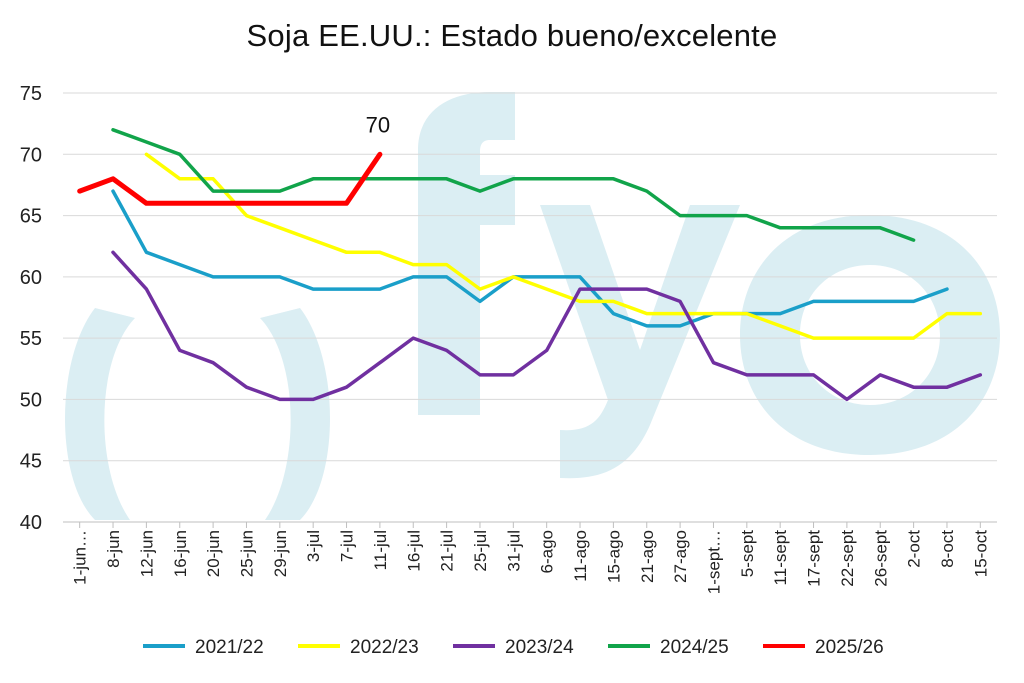  Describe the element at coordinates (580, 556) in the screenshot. I see `x-tick-label: 11-ago` at that location.